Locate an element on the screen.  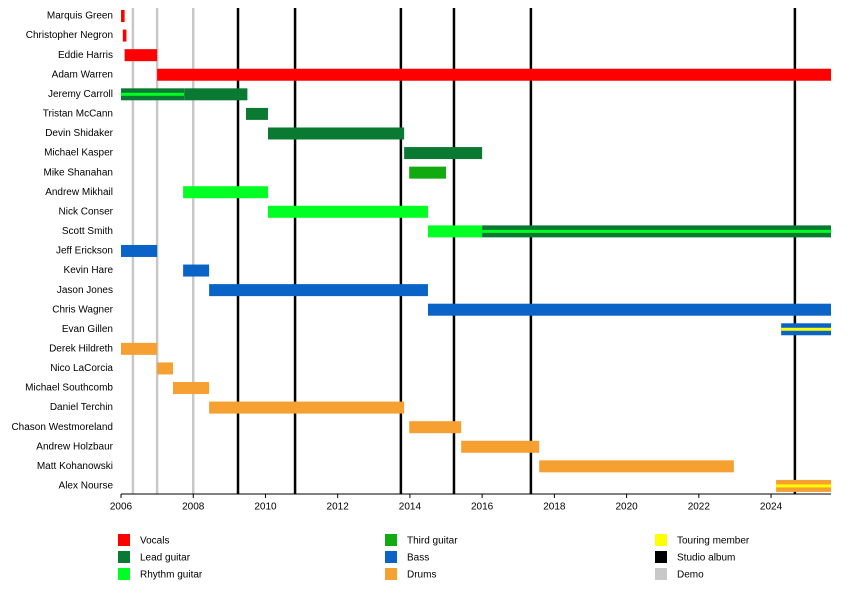
member-name: Nico LaCorcia is located at coordinates (81, 368).